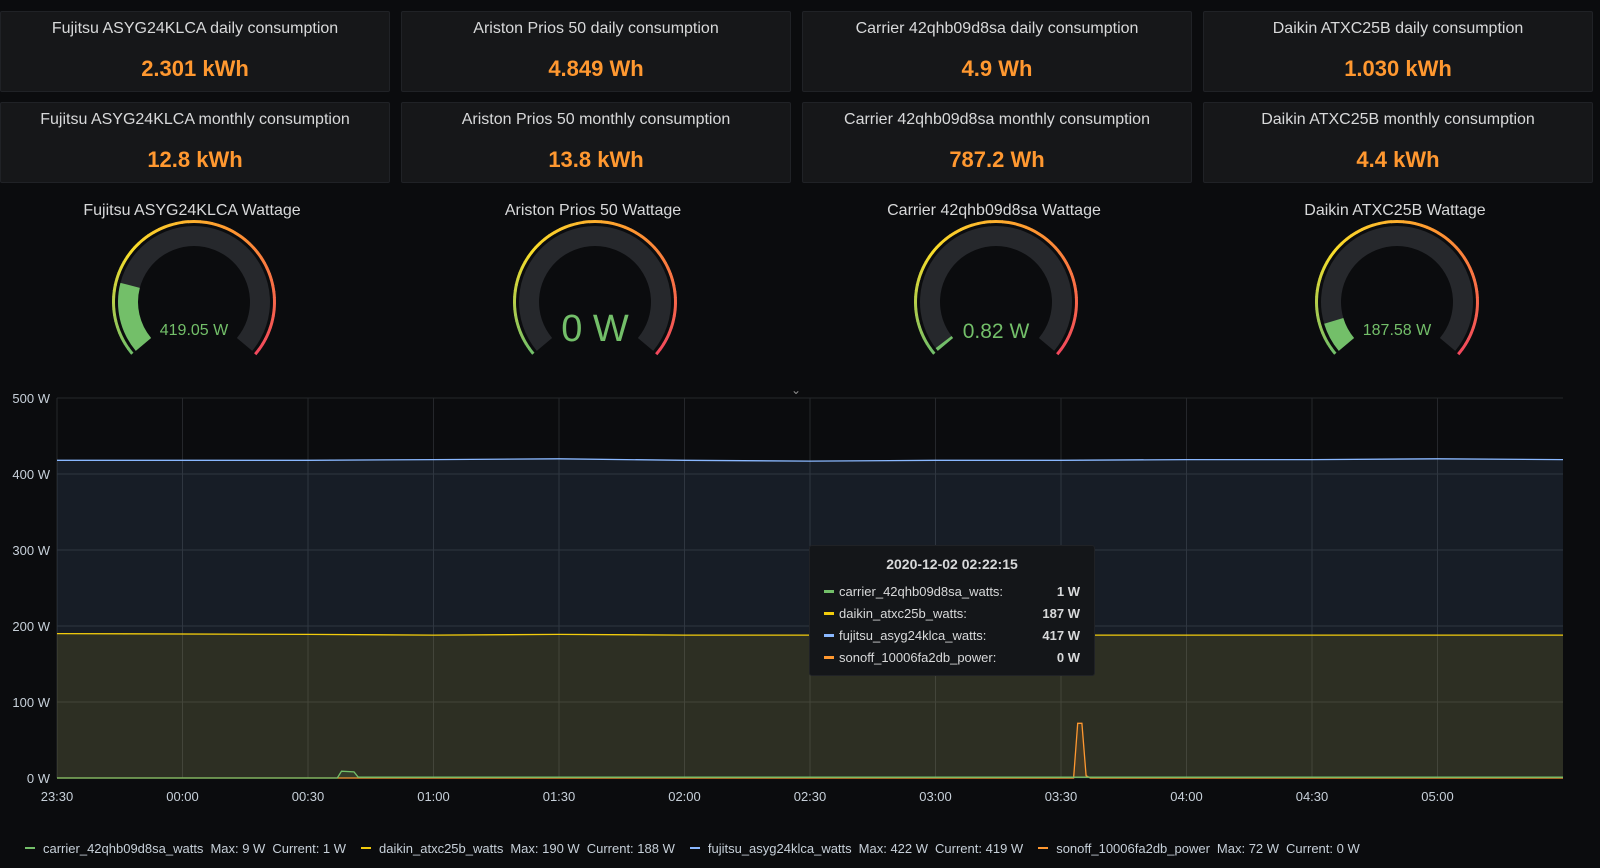 The width and height of the screenshot is (1600, 868). What do you see at coordinates (1398, 28) in the screenshot?
I see `stat-title: Daikin ATXC25B daily consumption` at bounding box center [1398, 28].